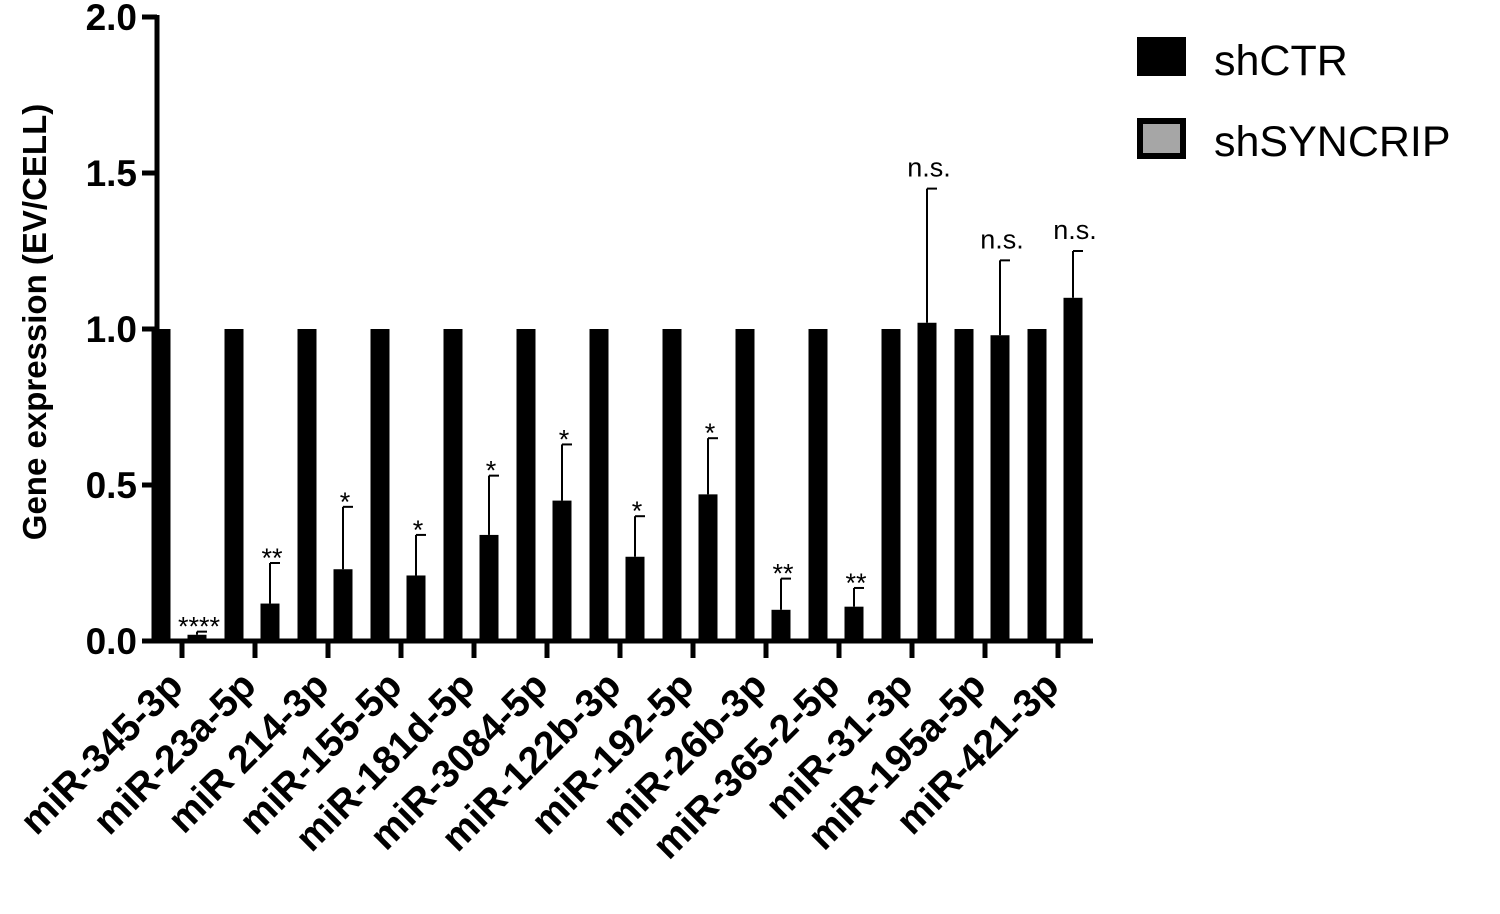 The image size is (1500, 914). Describe the element at coordinates (199, 627) in the screenshot. I see `significance-label: ****` at that location.